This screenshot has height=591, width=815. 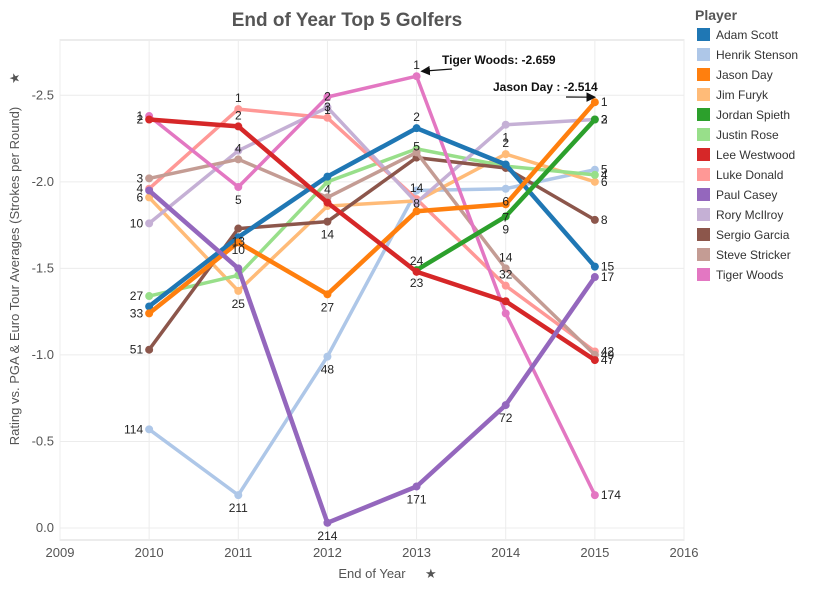 What do you see at coordinates (747, 135) in the screenshot?
I see `legend-label: Justin Rose` at bounding box center [747, 135].